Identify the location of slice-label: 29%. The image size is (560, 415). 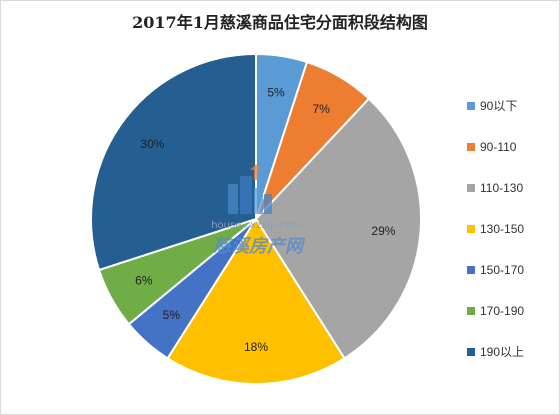
(383, 231).